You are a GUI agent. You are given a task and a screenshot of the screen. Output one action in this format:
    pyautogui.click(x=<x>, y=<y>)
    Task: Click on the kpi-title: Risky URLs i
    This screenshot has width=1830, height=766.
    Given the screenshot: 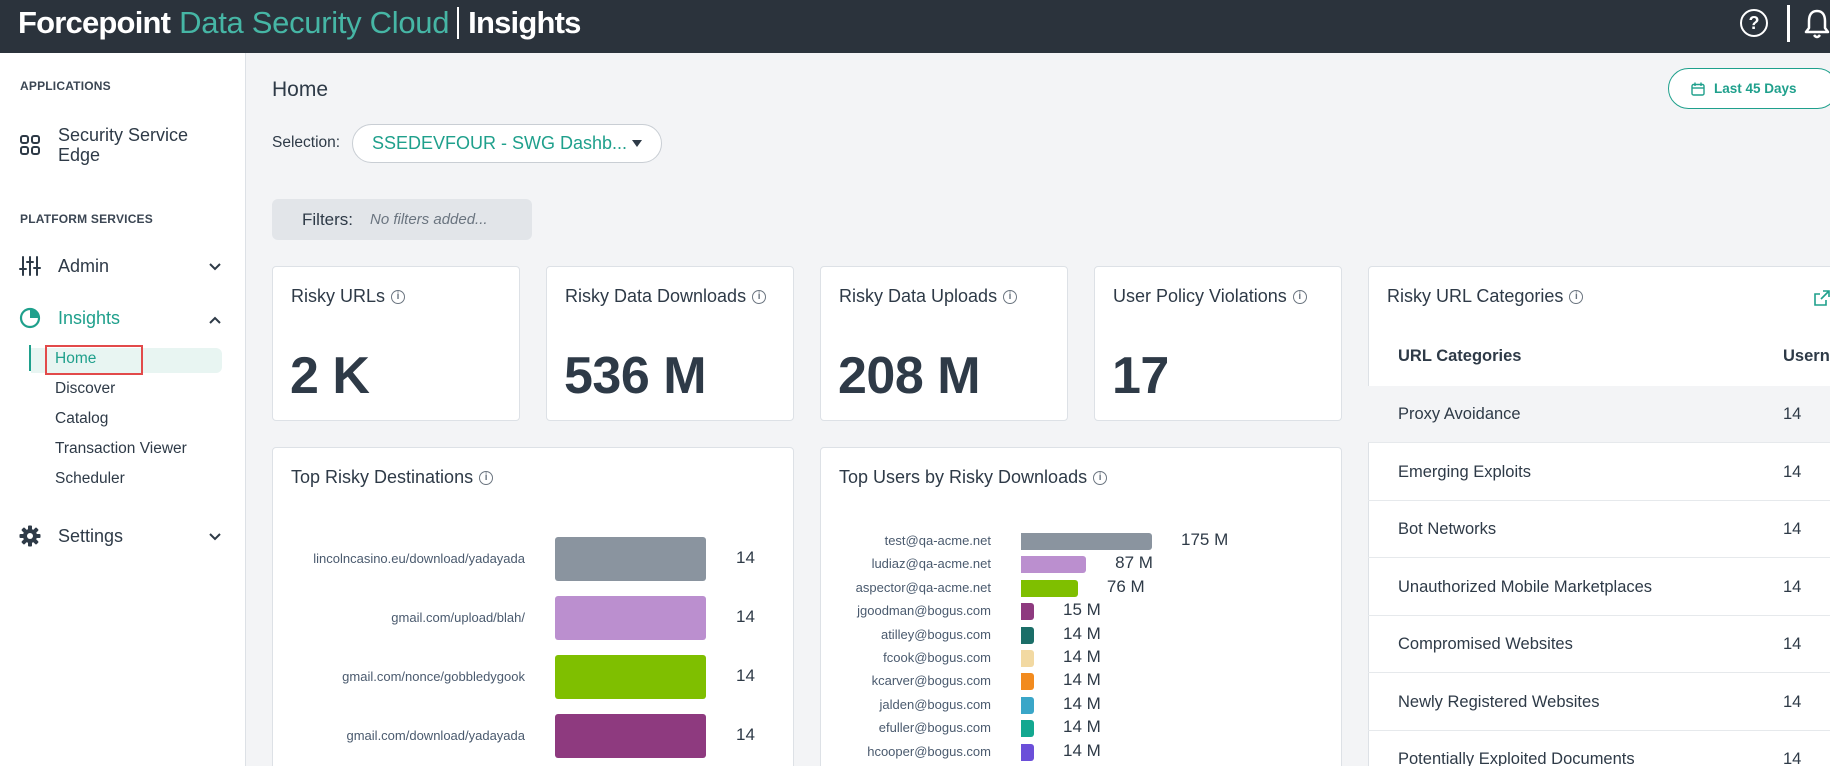 What is the action you would take?
    pyautogui.click(x=348, y=296)
    